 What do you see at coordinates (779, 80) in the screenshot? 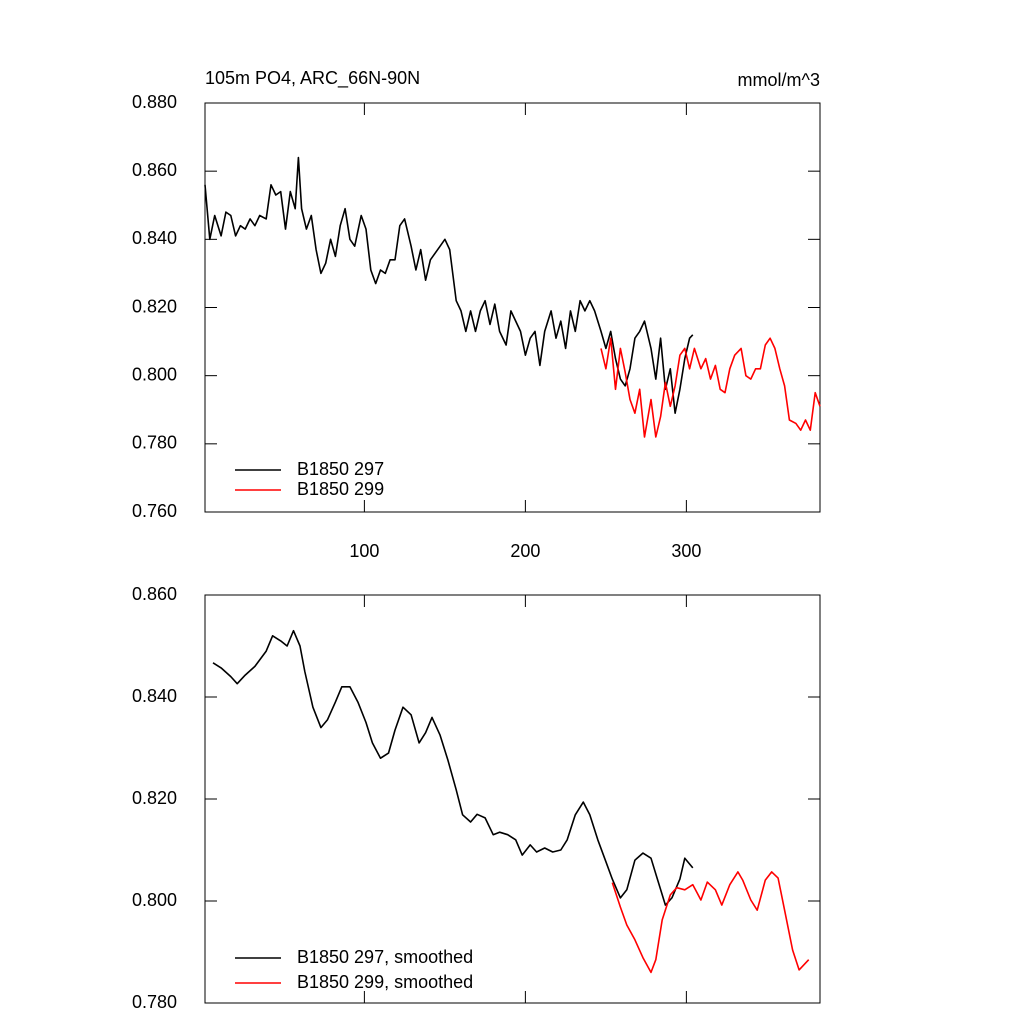
I see `units-label: mmol/m^3` at bounding box center [779, 80].